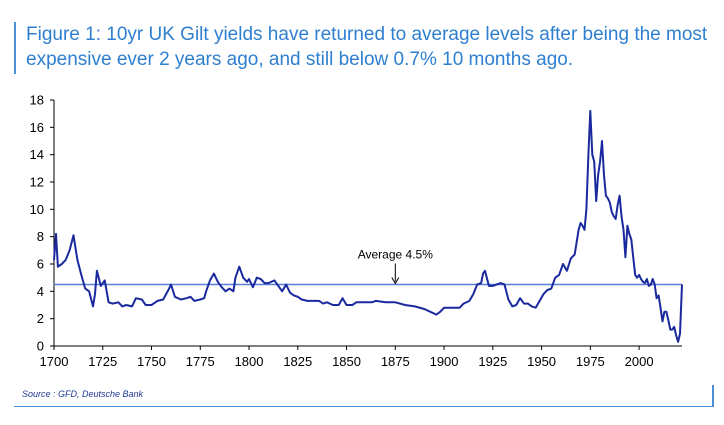 Image resolution: width=724 pixels, height=425 pixels. What do you see at coordinates (297, 361) in the screenshot?
I see `x-tick-label: 1825` at bounding box center [297, 361].